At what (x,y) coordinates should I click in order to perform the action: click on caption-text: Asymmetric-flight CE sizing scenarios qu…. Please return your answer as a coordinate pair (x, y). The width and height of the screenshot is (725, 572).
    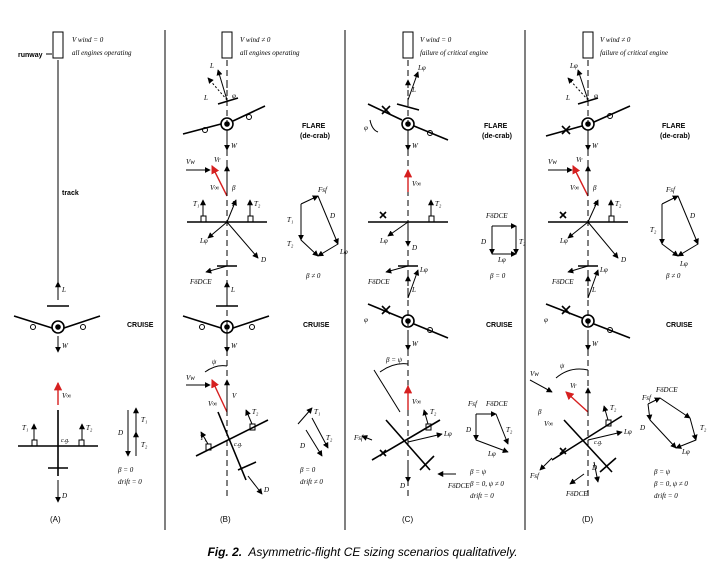
    Looking at the image, I should click on (383, 552).